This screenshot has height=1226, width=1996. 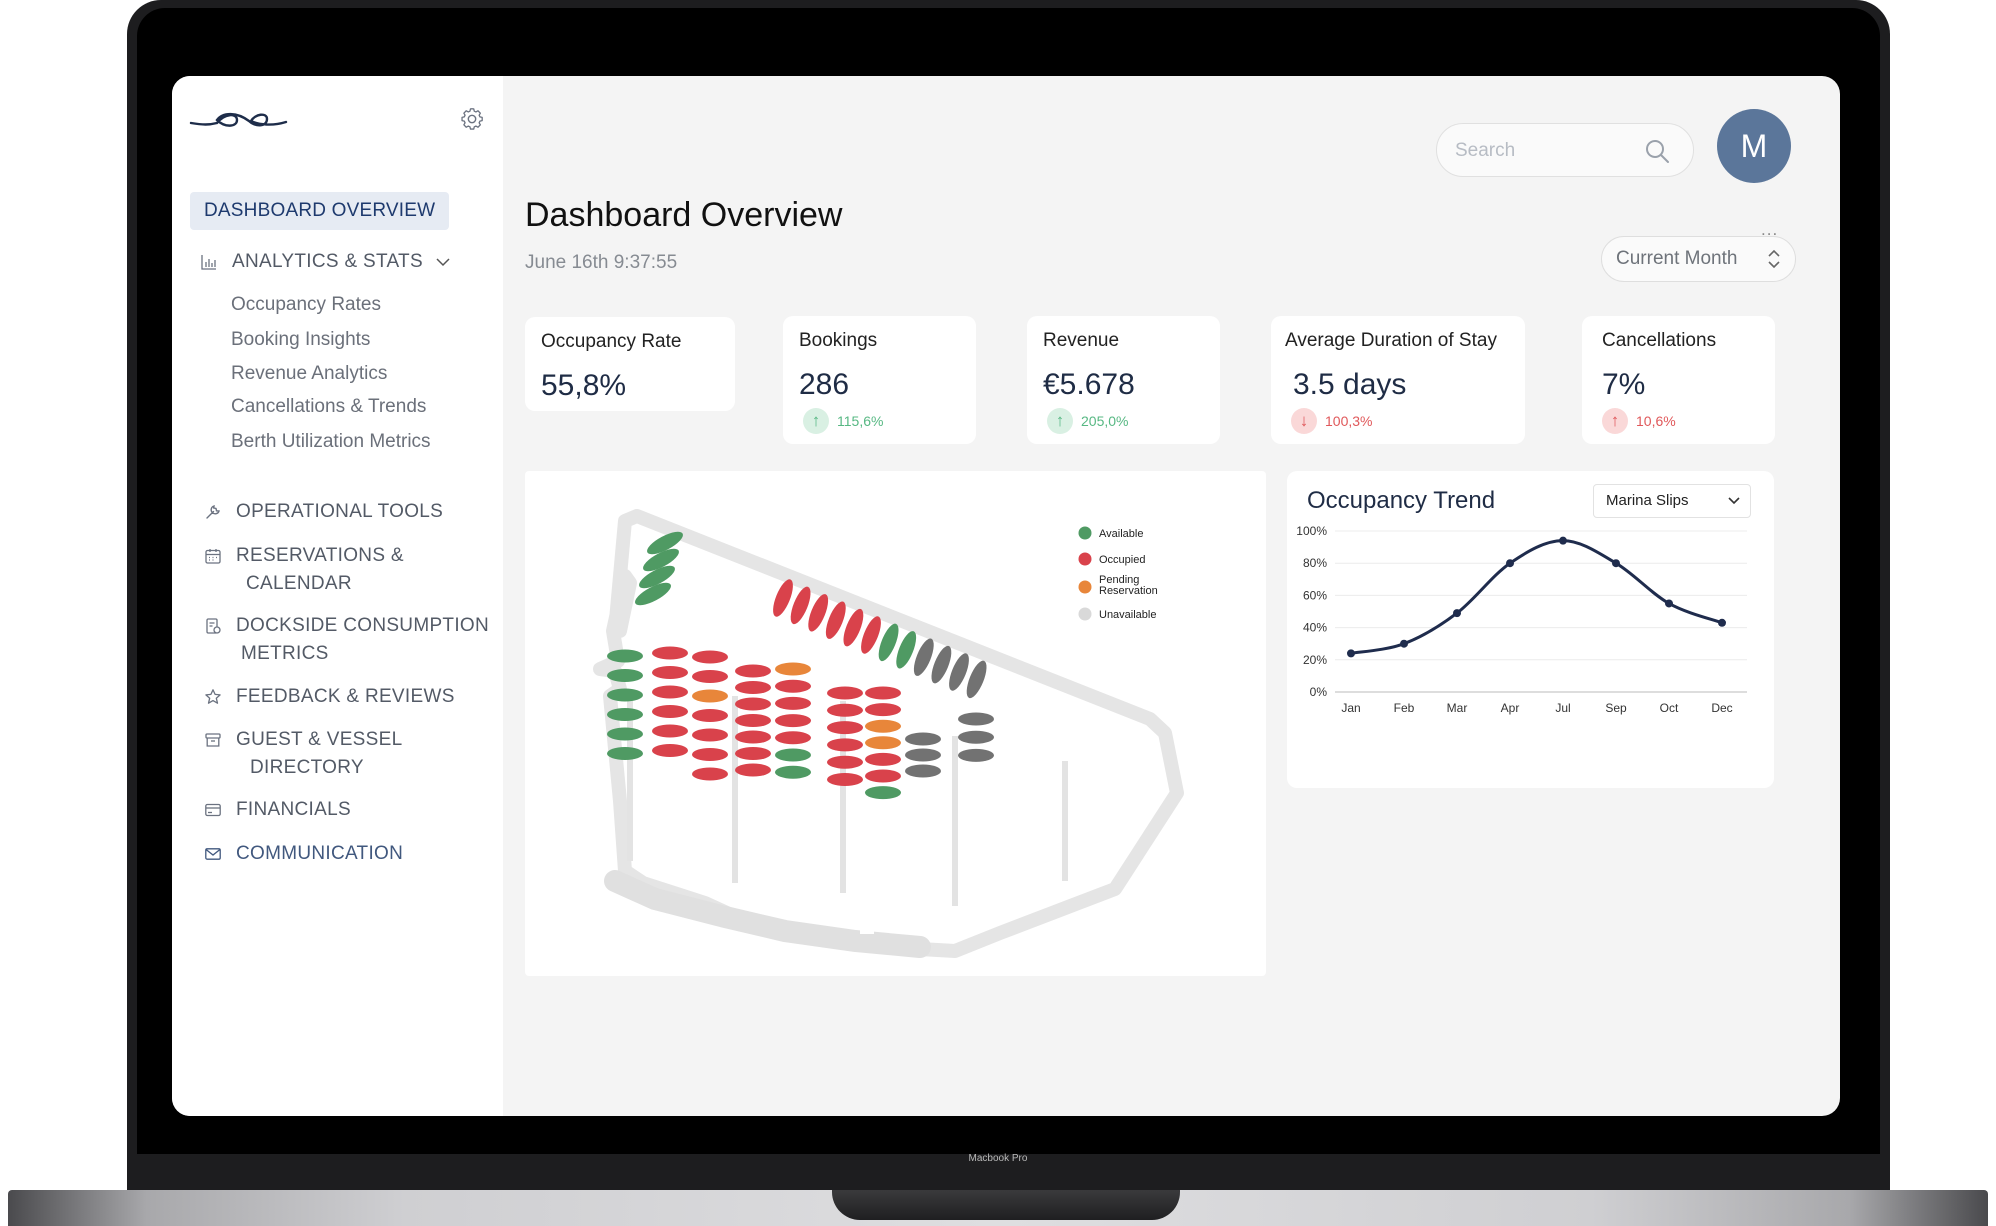 I want to click on slip-type-select: Marina Slips, so click(x=1672, y=501).